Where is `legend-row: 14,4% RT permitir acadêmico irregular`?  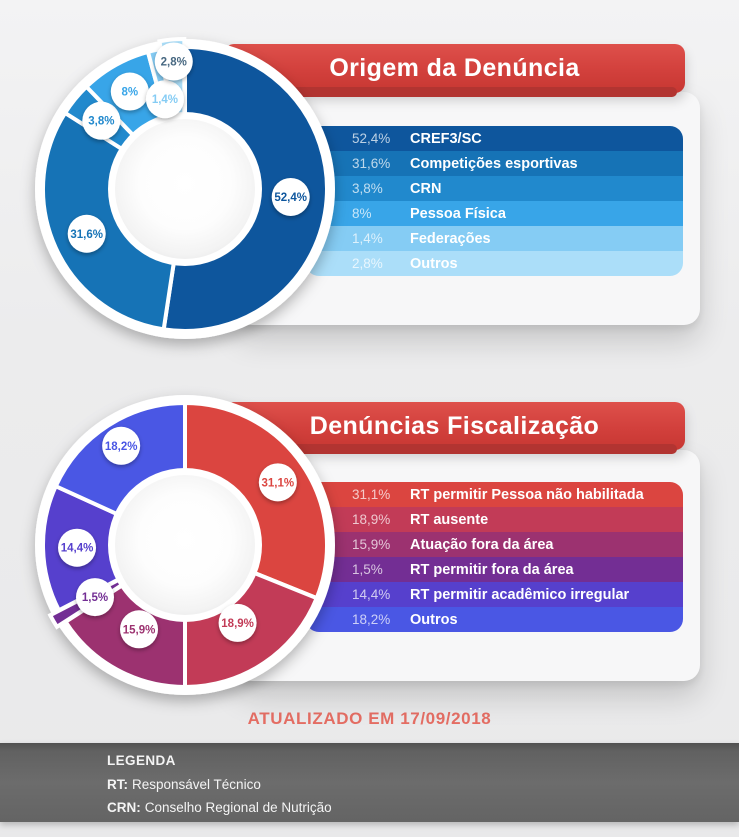 legend-row: 14,4% RT permitir acadêmico irregular is located at coordinates (494, 594).